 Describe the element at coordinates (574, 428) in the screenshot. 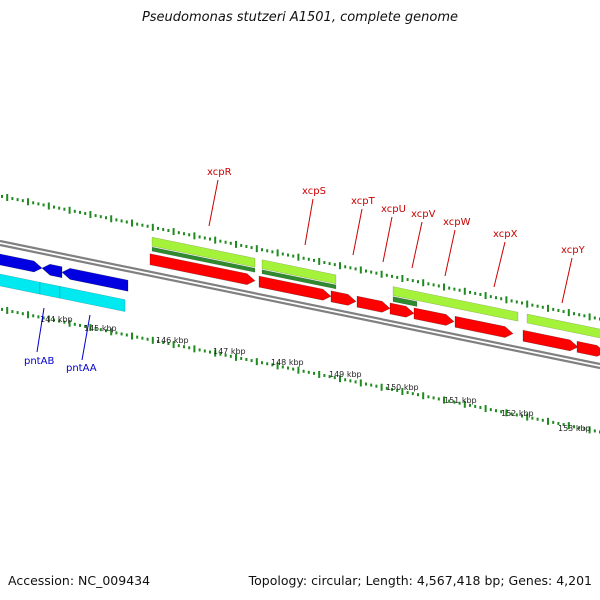

I see `kbp-label: 153 kbp` at that location.